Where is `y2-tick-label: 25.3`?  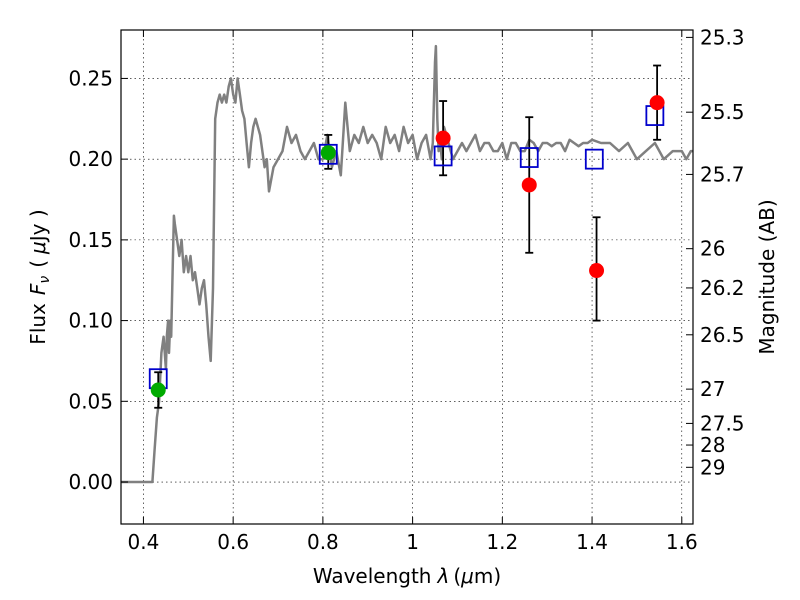 y2-tick-label: 25.3 is located at coordinates (722, 37).